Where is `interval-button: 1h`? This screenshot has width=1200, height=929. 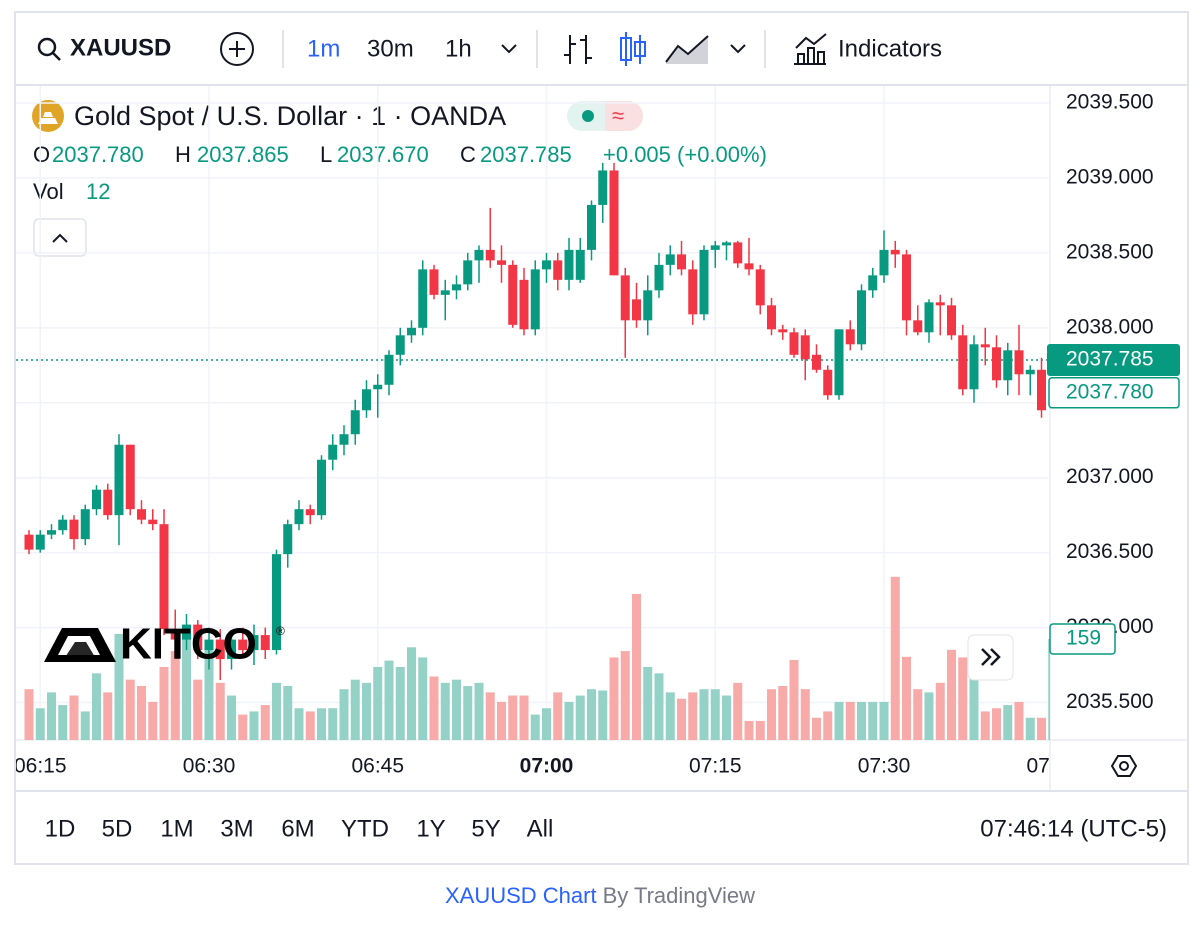 interval-button: 1h is located at coordinates (458, 48).